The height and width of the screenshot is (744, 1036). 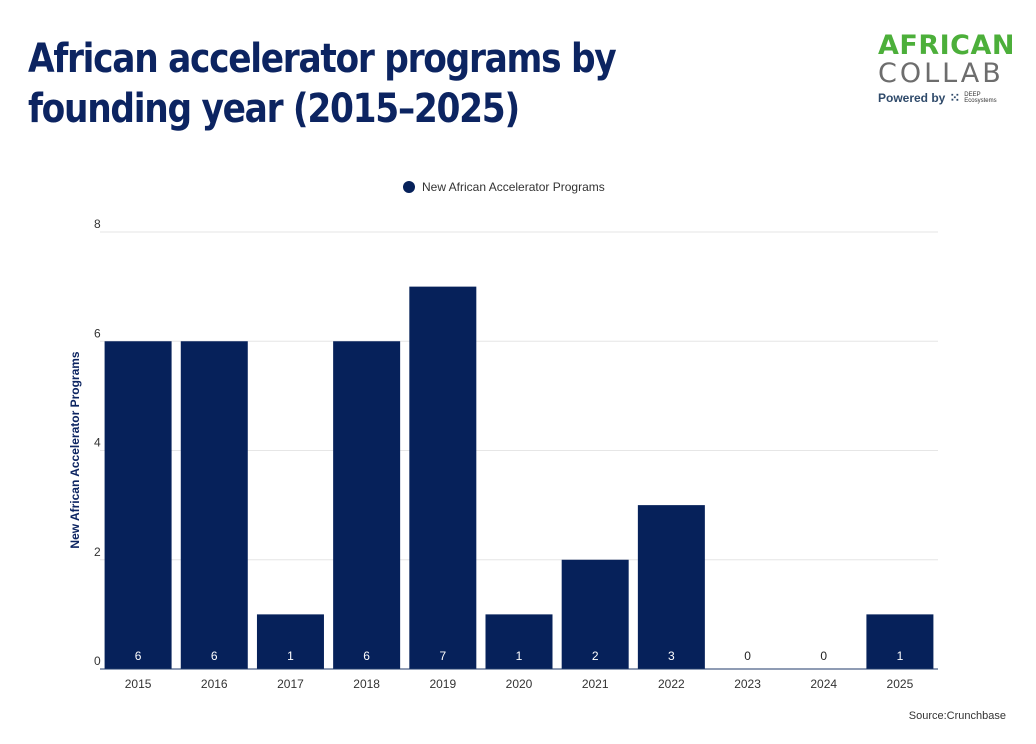 What do you see at coordinates (957, 716) in the screenshot?
I see `source-note: Source:Crunchbase` at bounding box center [957, 716].